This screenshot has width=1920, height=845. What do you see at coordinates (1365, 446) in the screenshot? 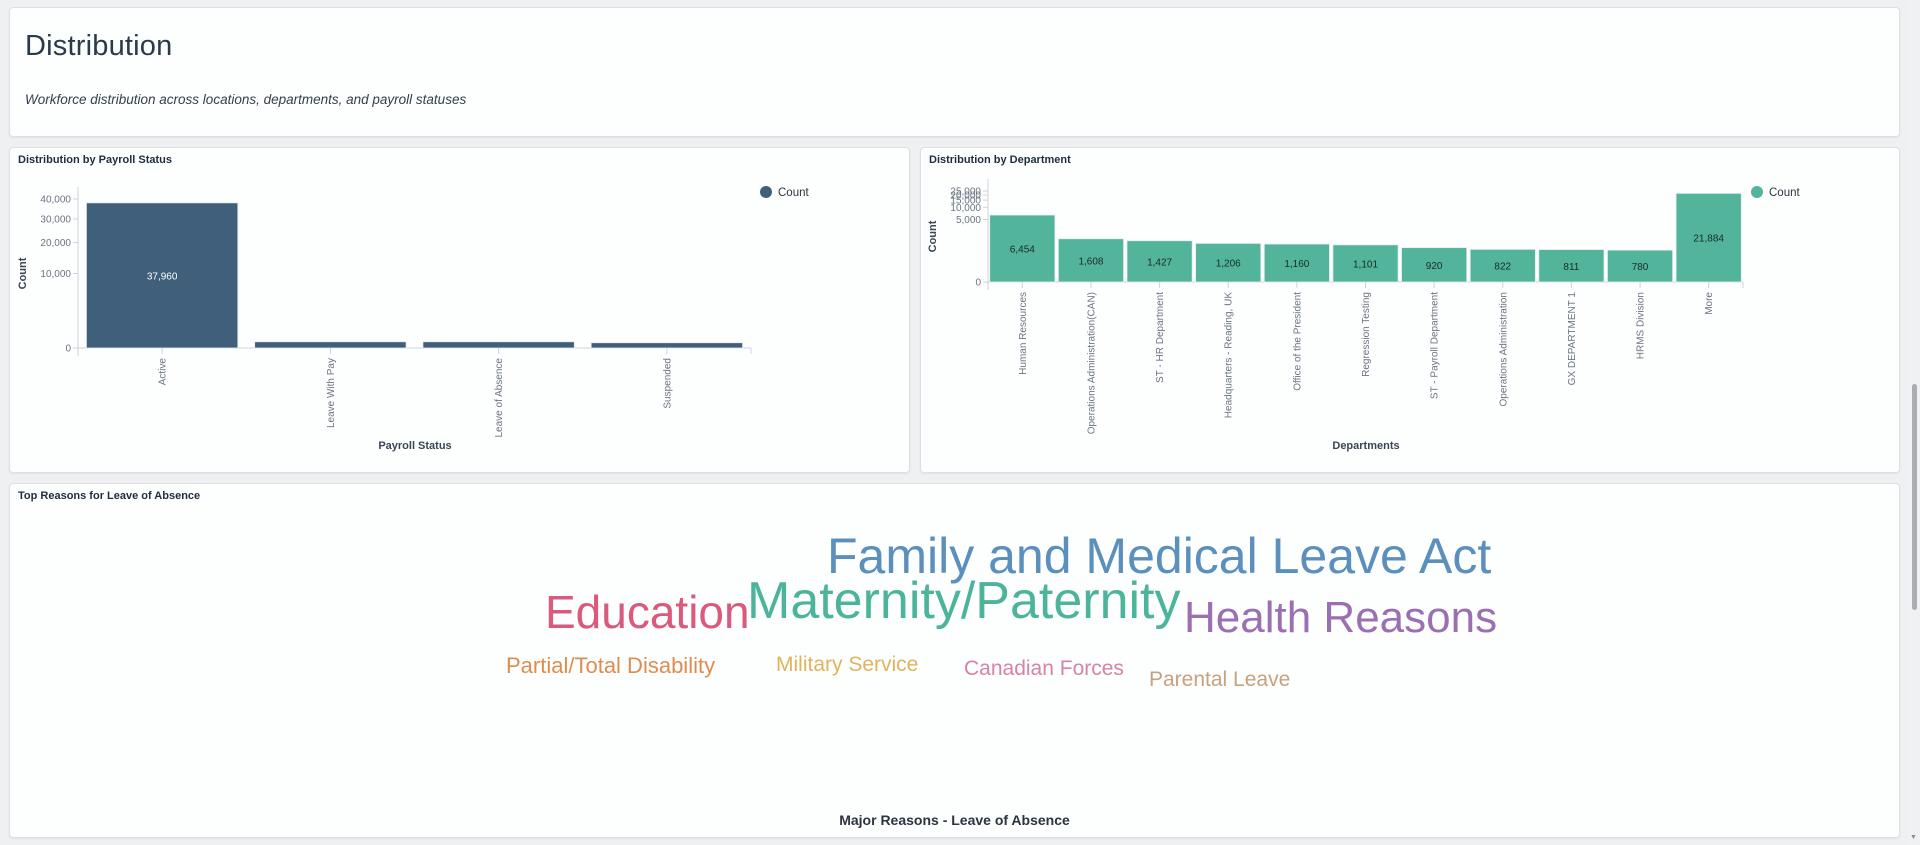
I see `x-axis-title: Departments` at bounding box center [1365, 446].